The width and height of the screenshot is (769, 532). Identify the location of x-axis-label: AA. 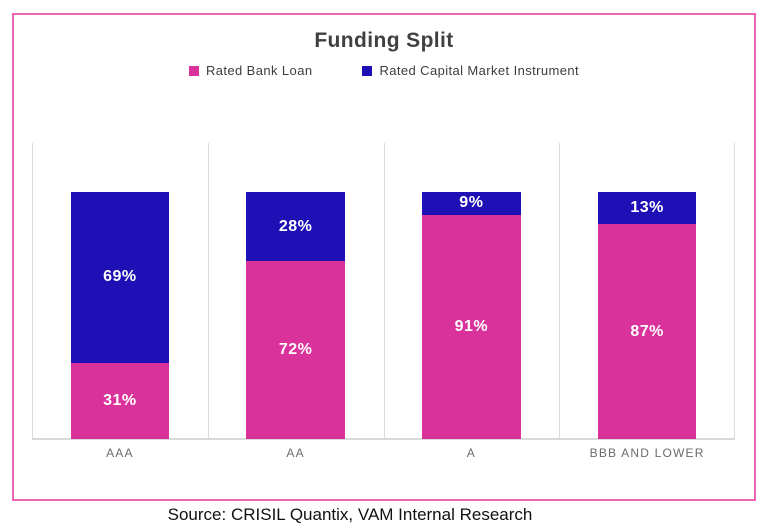
(295, 453).